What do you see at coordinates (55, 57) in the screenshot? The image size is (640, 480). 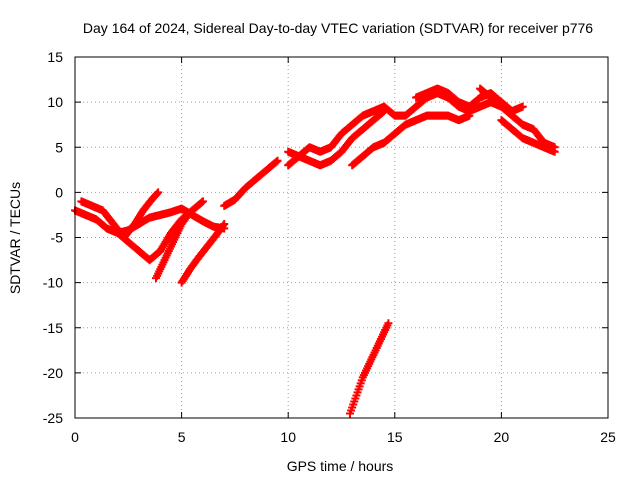 I see `y-tick-label: 15` at bounding box center [55, 57].